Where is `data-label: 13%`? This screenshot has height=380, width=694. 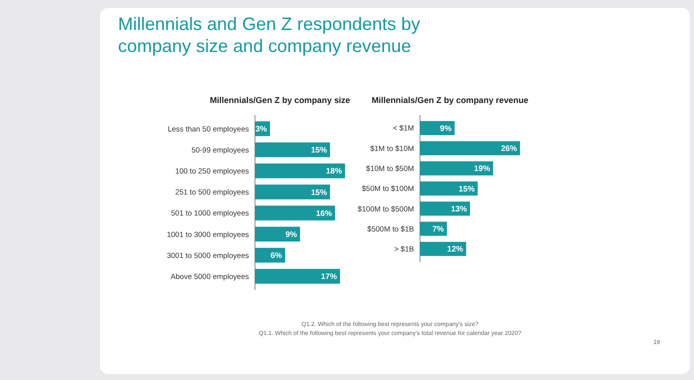 data-label: 13% is located at coordinates (458, 209).